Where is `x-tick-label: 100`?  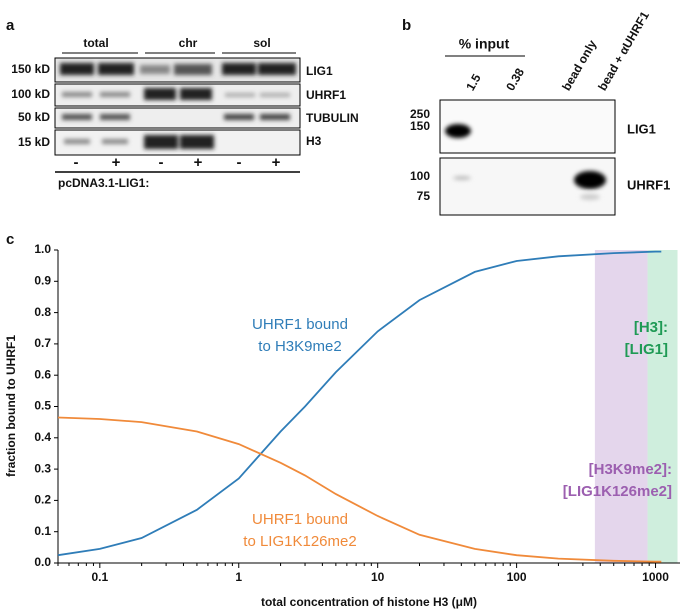
x-tick-label: 100 is located at coordinates (517, 577).